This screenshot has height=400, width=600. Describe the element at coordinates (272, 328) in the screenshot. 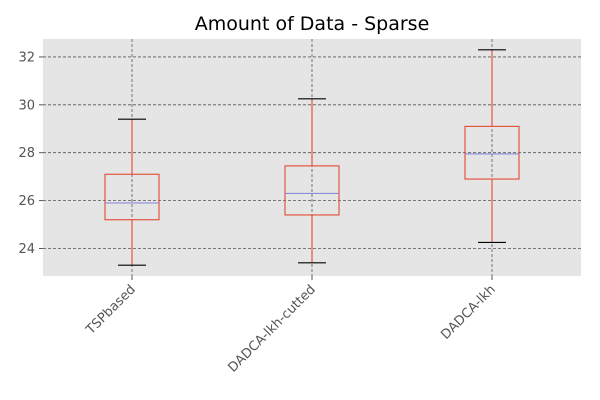

I see `x-category-label: DADCA-lkh-cutted` at that location.